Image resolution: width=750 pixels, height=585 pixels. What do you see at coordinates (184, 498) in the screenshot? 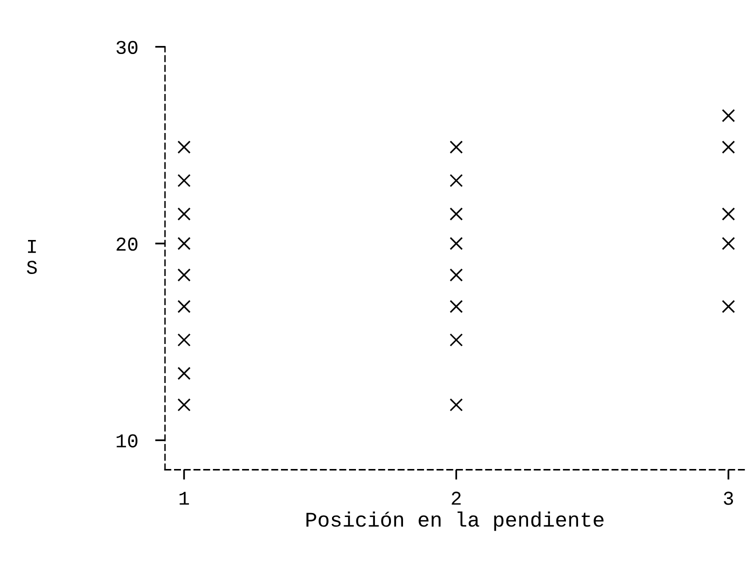
I see `x-tick-label: 1` at bounding box center [184, 498].